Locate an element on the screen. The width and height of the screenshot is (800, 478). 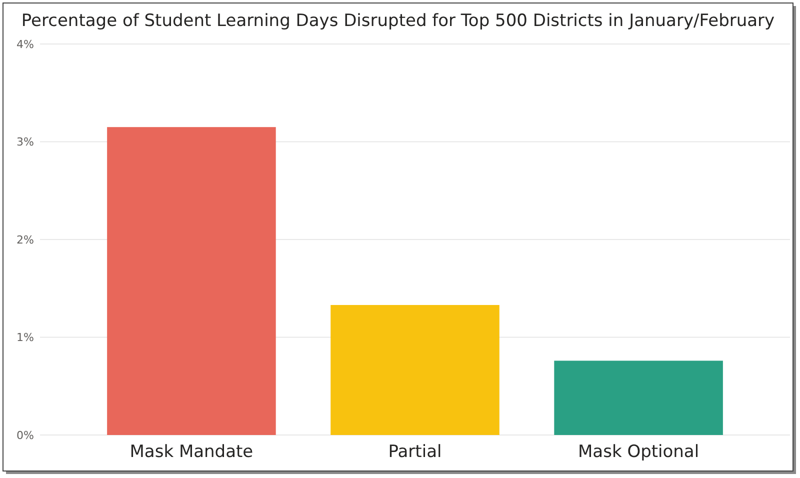
y-tick-label: 4% is located at coordinates (25, 44).